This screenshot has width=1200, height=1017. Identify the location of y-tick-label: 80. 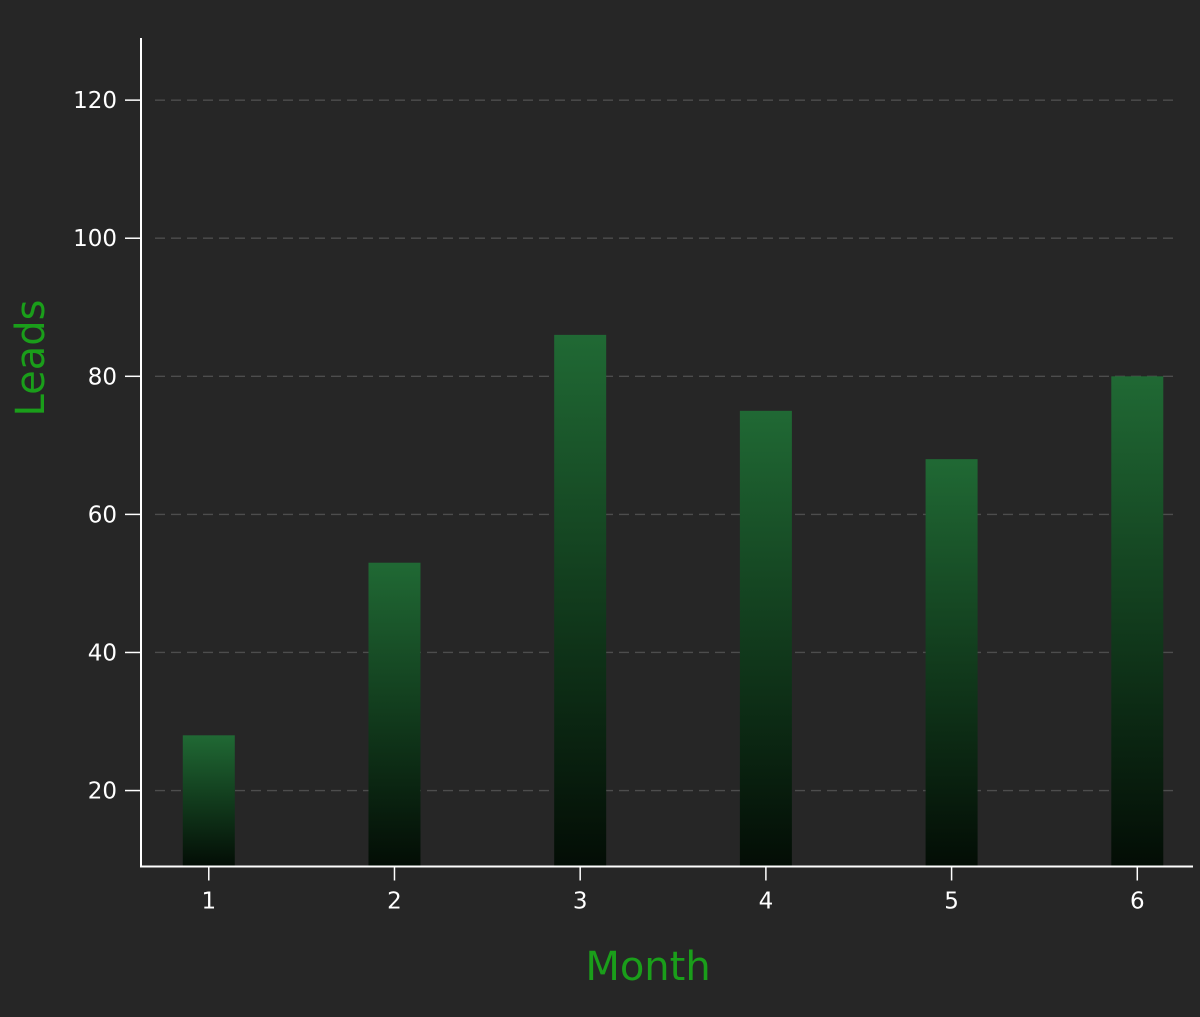
(102, 377).